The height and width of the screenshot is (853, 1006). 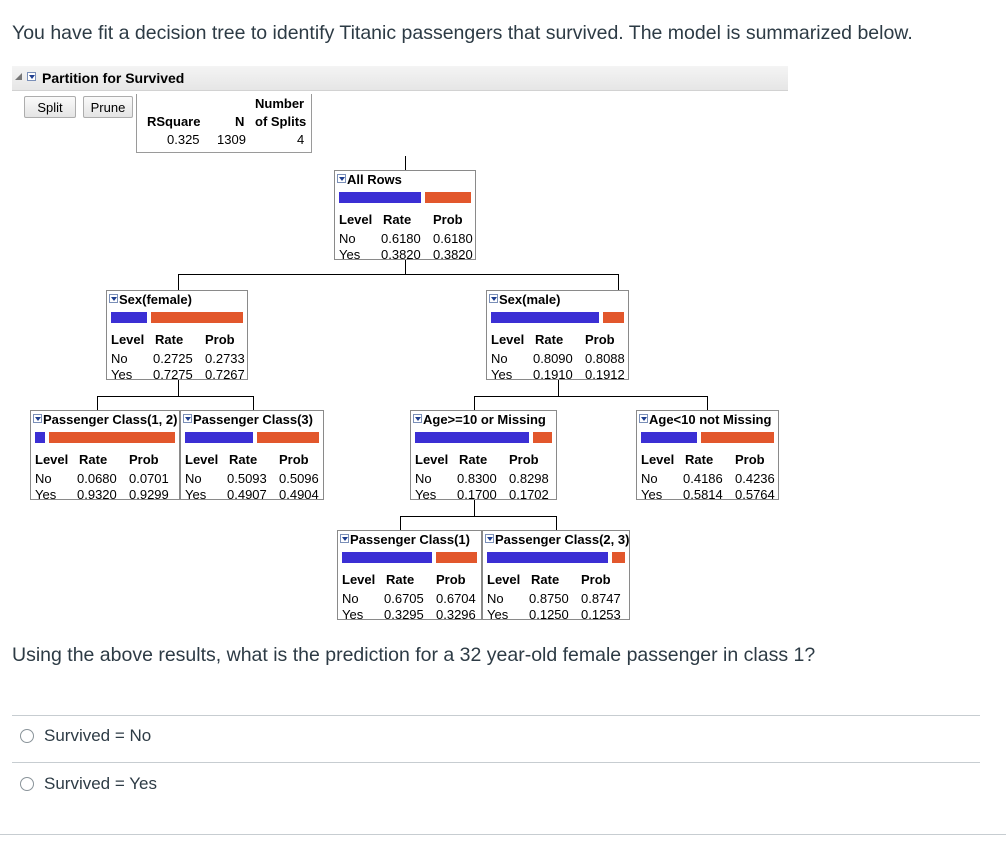 What do you see at coordinates (755, 494) in the screenshot?
I see `yes-cell: 0.5764` at bounding box center [755, 494].